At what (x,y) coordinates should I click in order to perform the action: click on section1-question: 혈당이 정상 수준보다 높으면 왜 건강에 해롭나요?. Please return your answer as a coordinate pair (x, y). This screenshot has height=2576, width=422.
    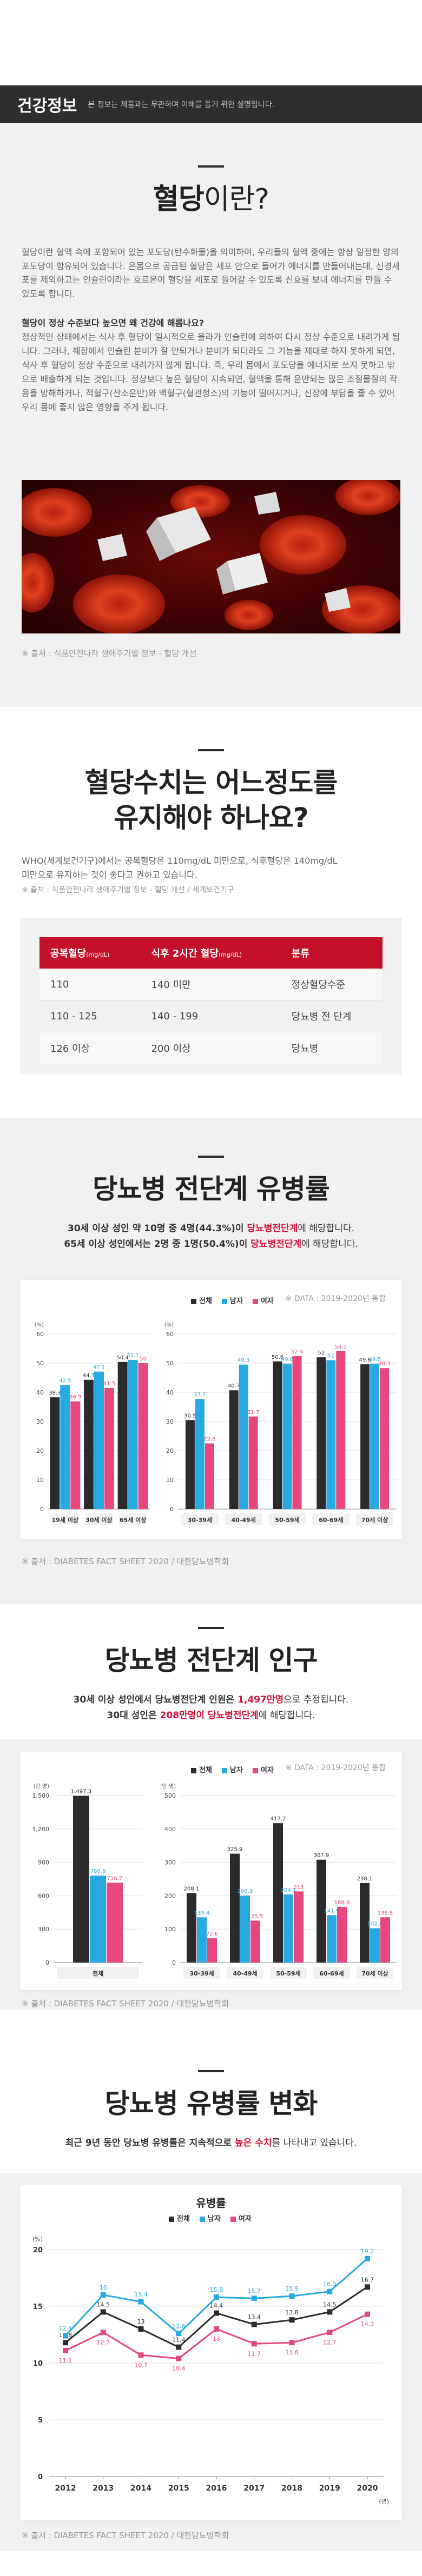
    Looking at the image, I should click on (113, 324).